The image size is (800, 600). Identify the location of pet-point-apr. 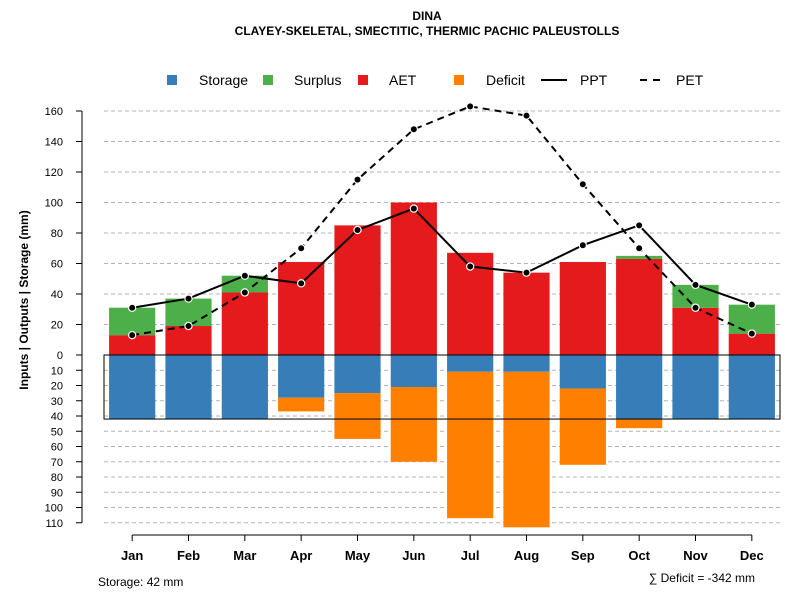
(301, 248).